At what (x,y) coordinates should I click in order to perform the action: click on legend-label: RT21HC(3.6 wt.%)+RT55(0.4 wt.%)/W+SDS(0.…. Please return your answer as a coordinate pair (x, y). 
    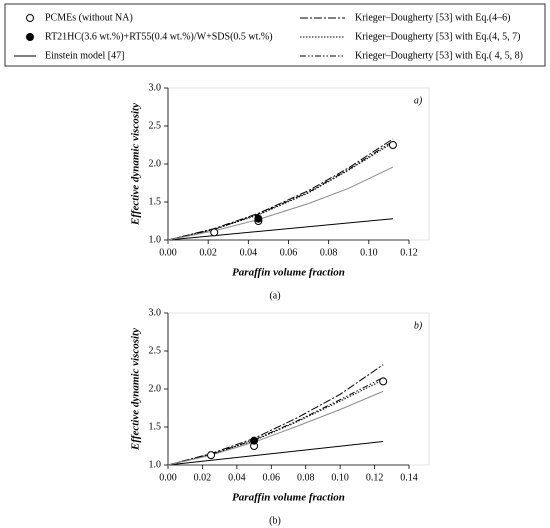
    Looking at the image, I should click on (159, 36).